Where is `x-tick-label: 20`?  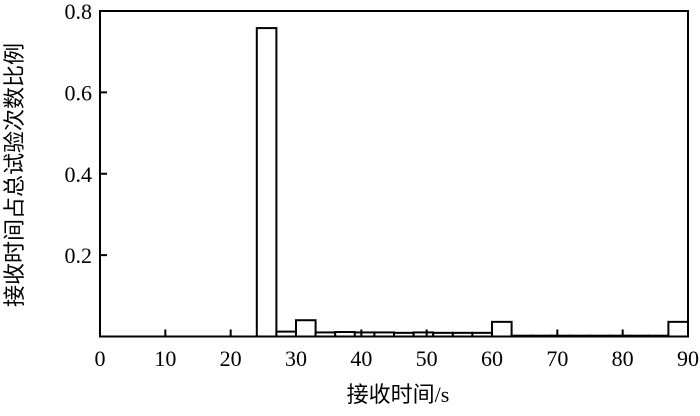
x-tick-label: 20 is located at coordinates (231, 358).